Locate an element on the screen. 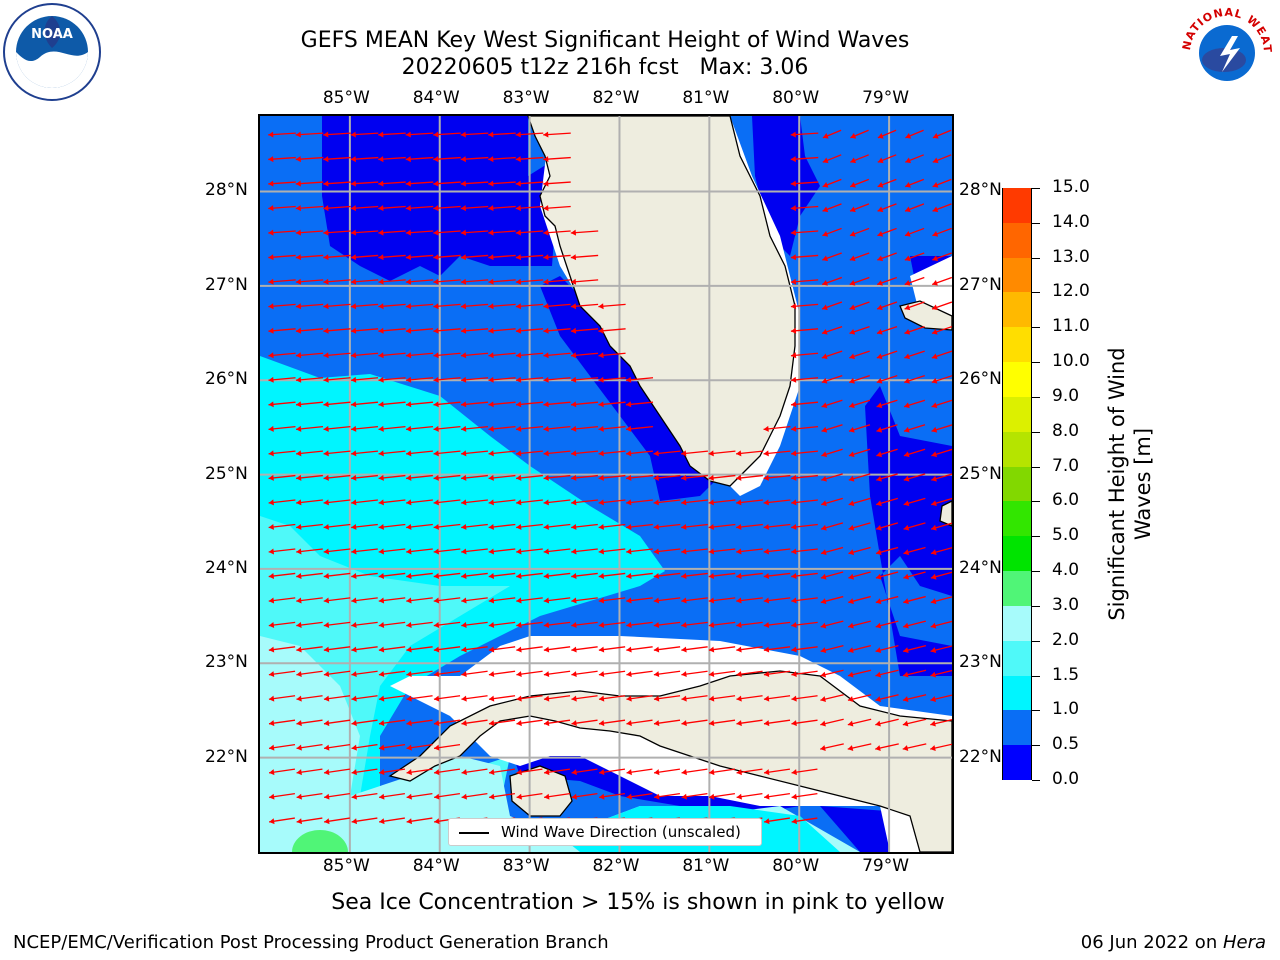  lat-label-left: 26°N is located at coordinates (226, 379).